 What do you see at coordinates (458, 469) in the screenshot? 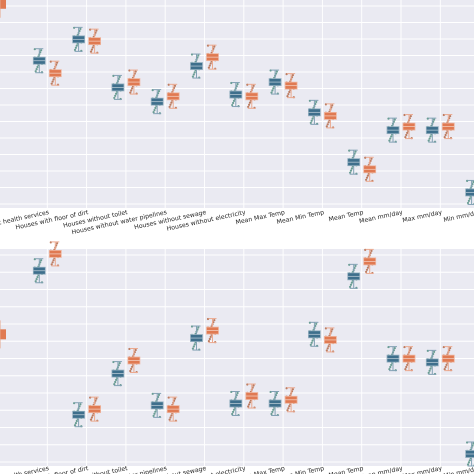
I see `x-tick-label: Min mm/day` at bounding box center [458, 469].